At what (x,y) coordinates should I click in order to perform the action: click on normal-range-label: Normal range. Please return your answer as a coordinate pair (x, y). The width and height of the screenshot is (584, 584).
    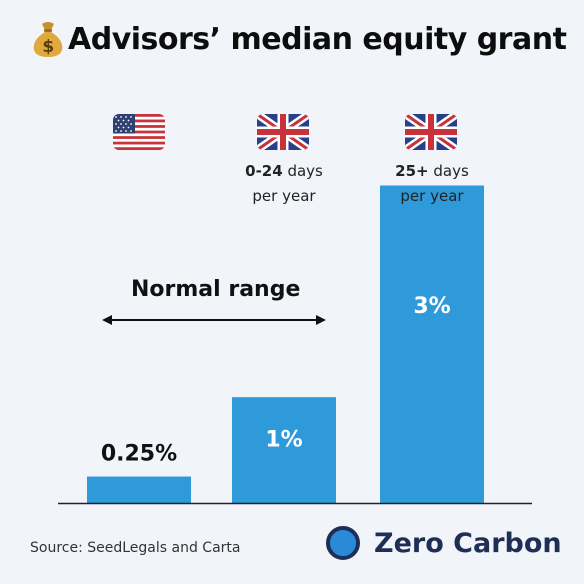
    Looking at the image, I should click on (216, 289).